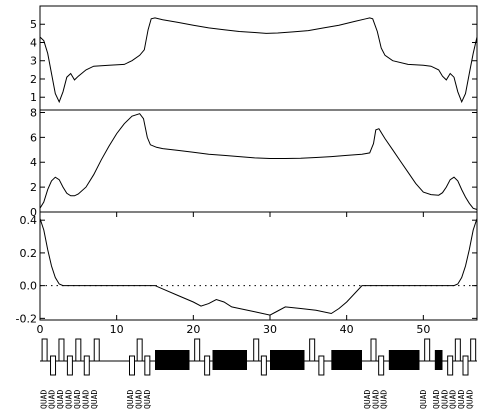 This screenshot has height=411, width=481. Describe the element at coordinates (33, 42) in the screenshot. I see `top-ytick-label: 4` at that location.